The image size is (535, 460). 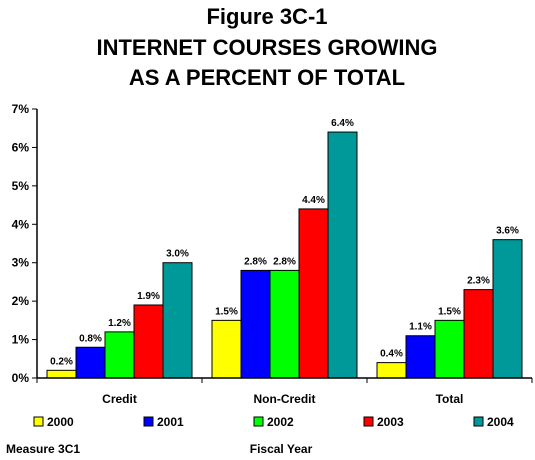 I want to click on legend-swatch-2002, so click(x=258, y=421).